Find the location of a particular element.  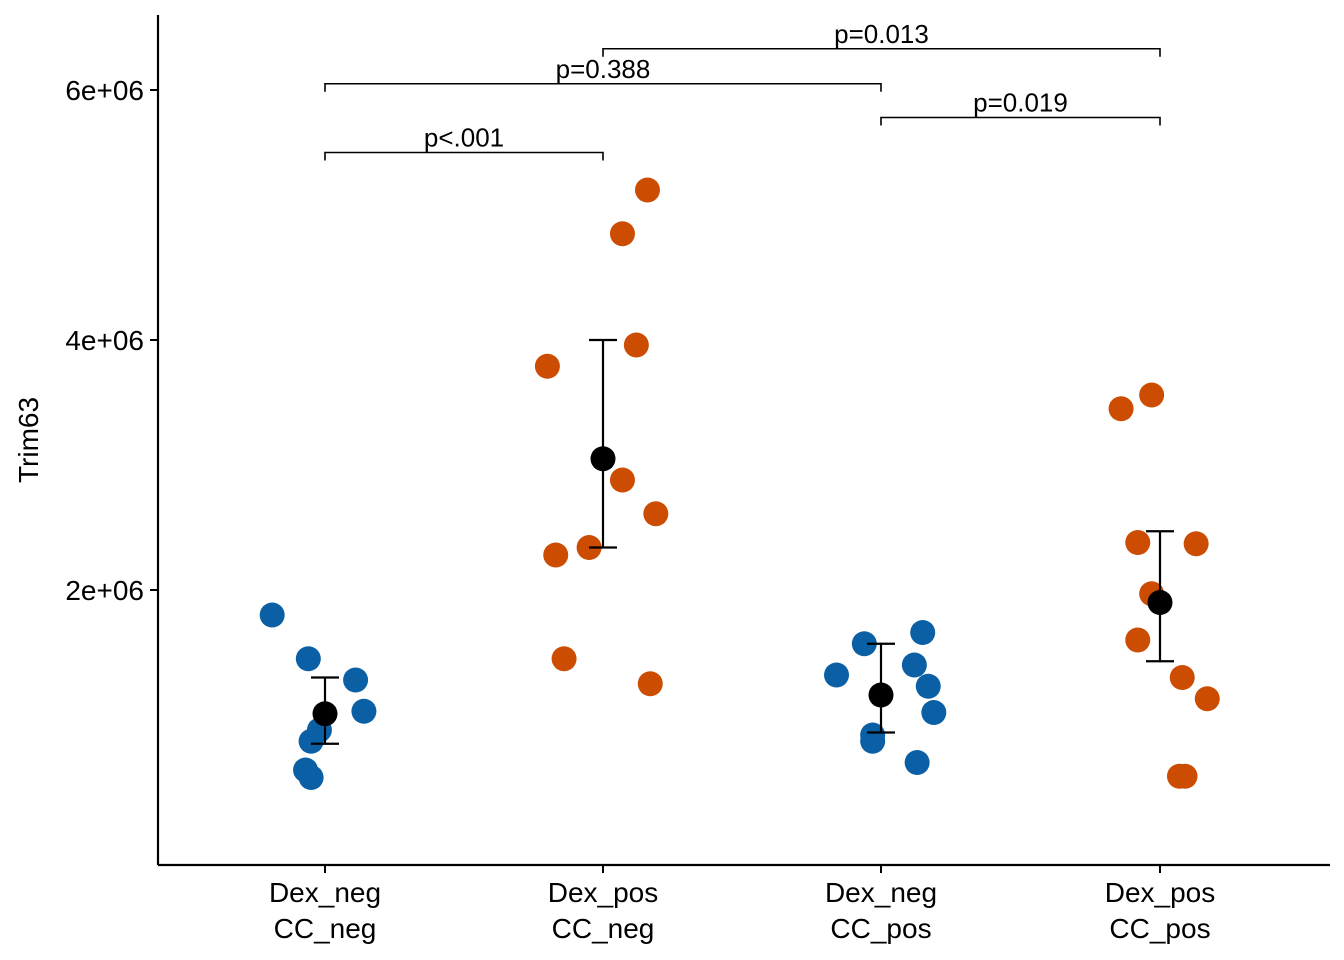

p-value-label: p=0.019 is located at coordinates (1020, 103).